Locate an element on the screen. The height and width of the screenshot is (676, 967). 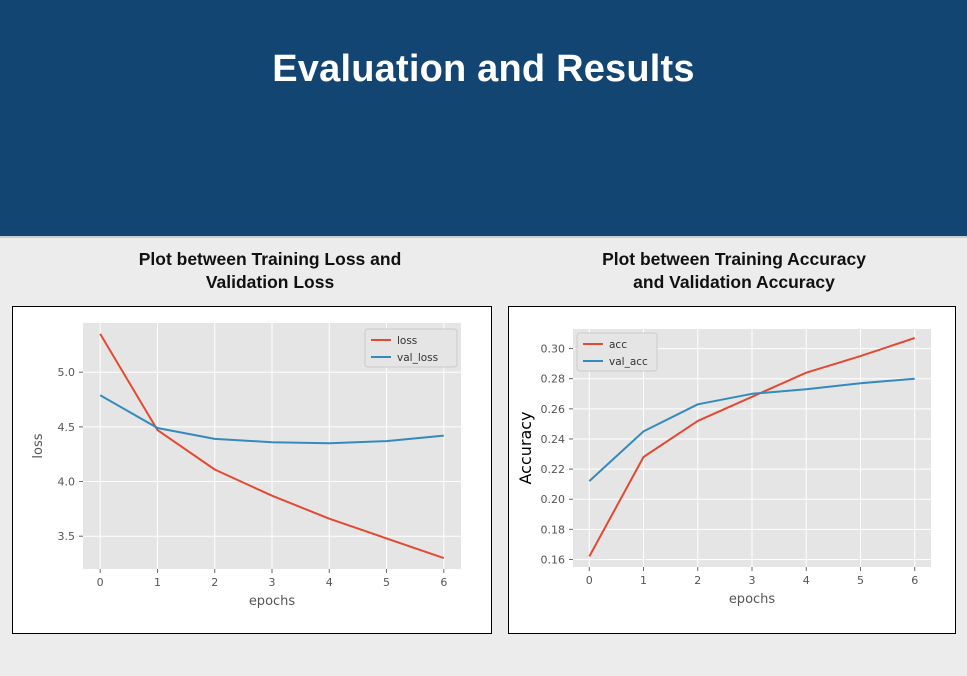
slide-title: Evaluation and Results is located at coordinates (483, 69).